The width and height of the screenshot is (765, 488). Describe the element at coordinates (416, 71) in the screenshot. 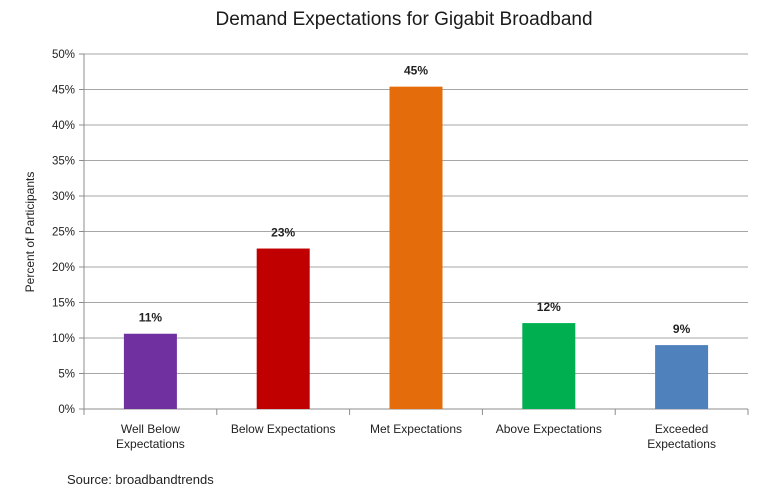

I see `data-label: 45%` at that location.